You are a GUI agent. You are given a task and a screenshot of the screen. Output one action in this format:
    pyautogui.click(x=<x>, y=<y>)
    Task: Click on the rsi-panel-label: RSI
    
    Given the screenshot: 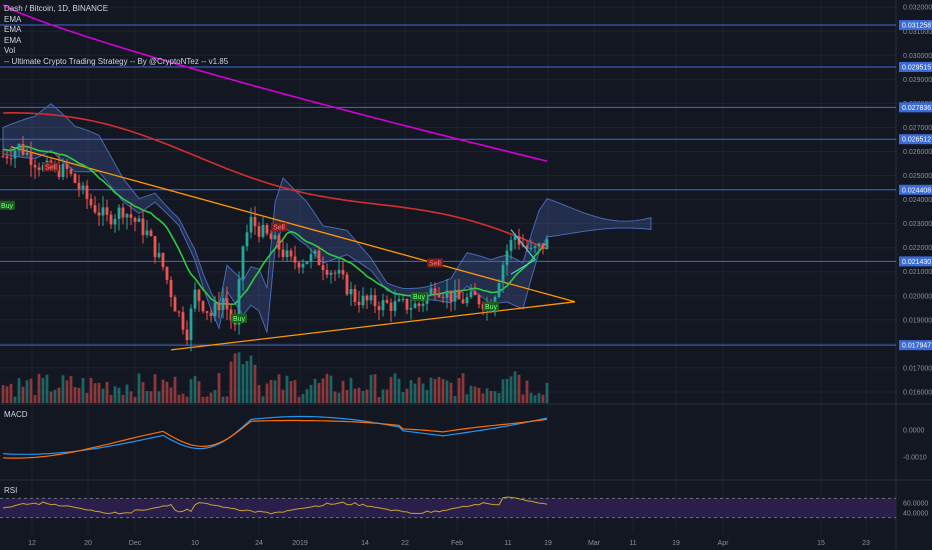 What is the action you would take?
    pyautogui.click(x=11, y=490)
    